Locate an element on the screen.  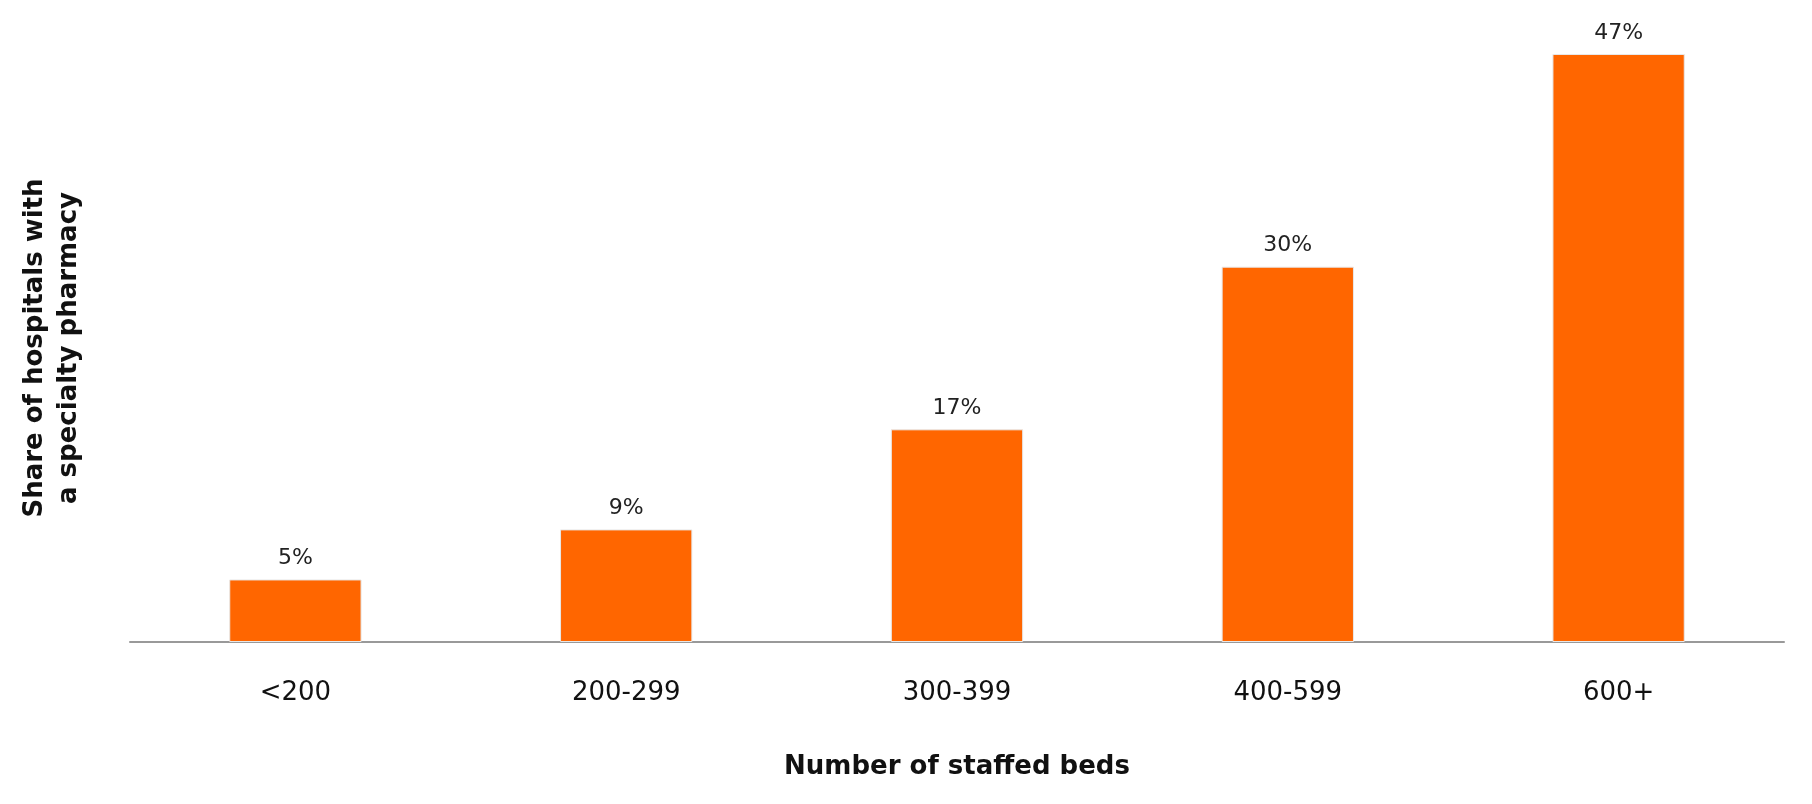
x-tick-label: 300-399 is located at coordinates (957, 691).